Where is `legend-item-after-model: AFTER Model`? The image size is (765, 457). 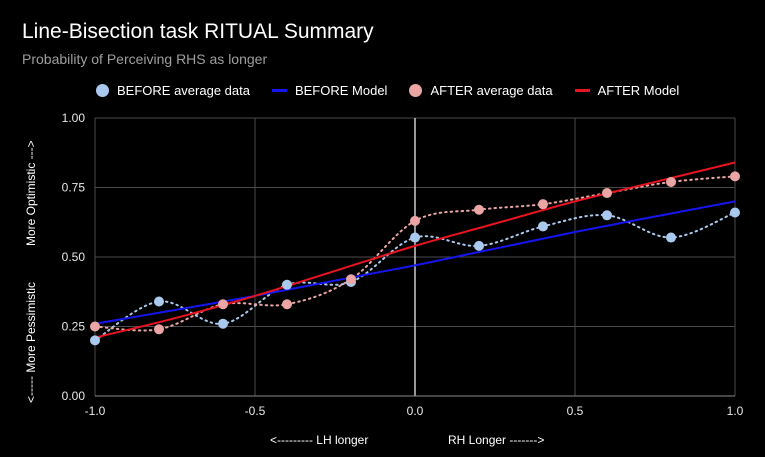
legend-item-after-model: AFTER Model is located at coordinates (627, 90).